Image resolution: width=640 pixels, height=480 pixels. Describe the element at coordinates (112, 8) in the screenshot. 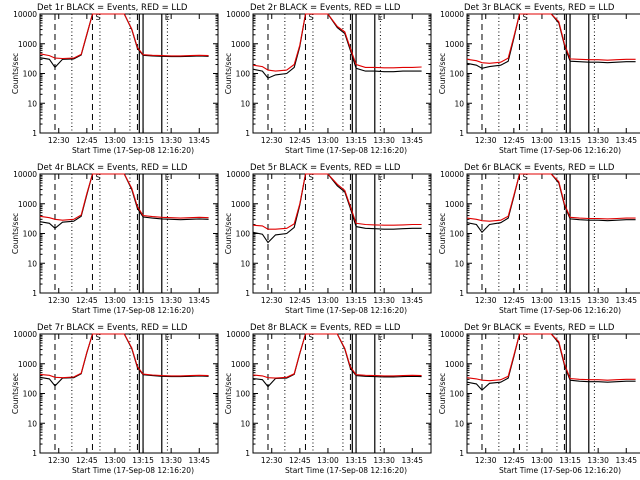

I see `panel-title: Det 1r BLACK = Events, RED = LLD` at that location.